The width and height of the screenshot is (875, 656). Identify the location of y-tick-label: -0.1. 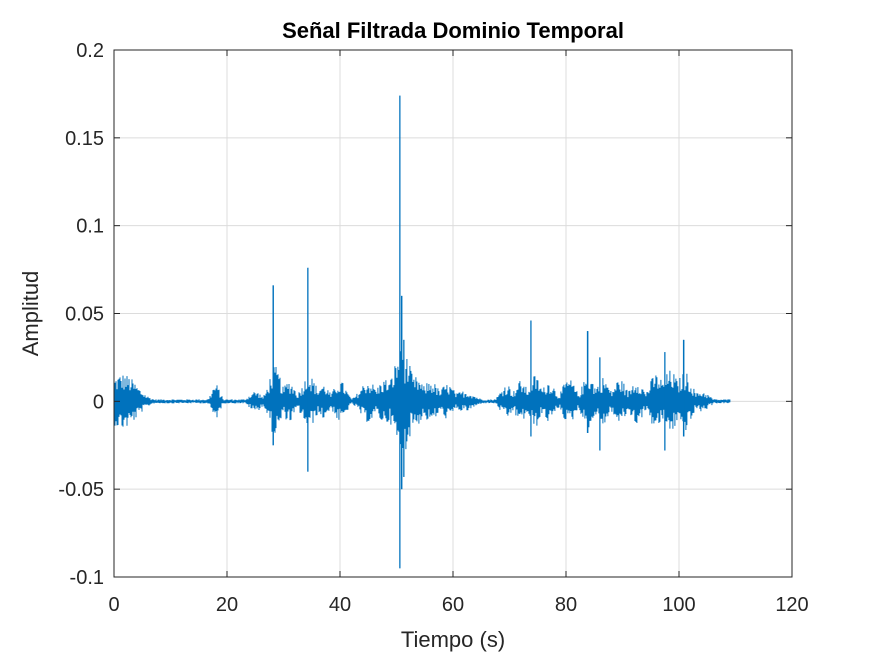
(87, 578).